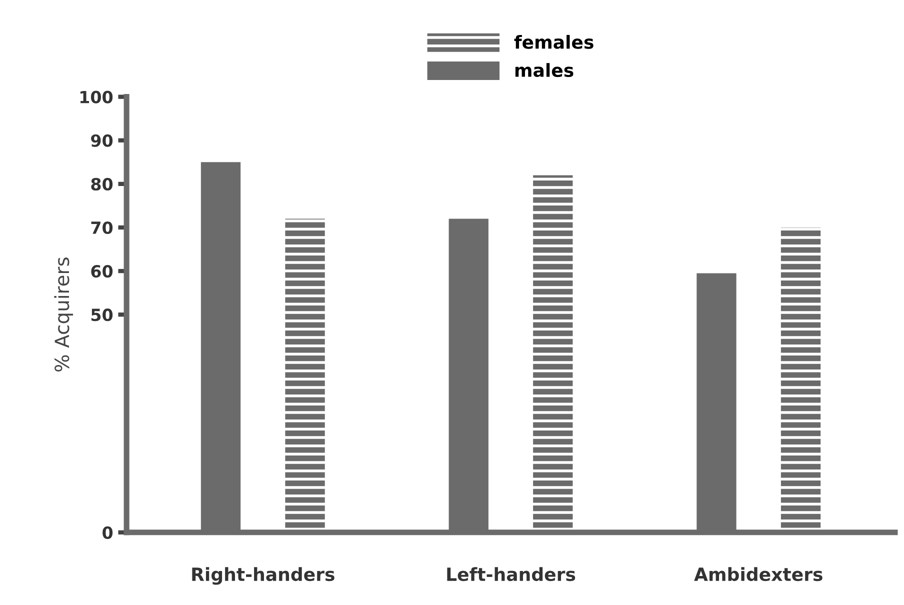 This screenshot has height=605, width=904. Describe the element at coordinates (554, 41) in the screenshot. I see `legend-label: females` at that location.